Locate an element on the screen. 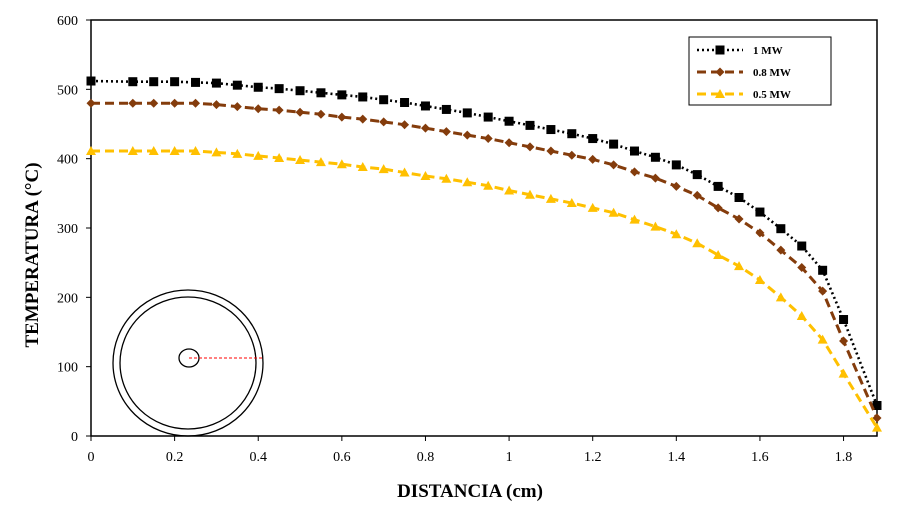 The image size is (908, 511). y-tick-label: 200 is located at coordinates (67, 298).